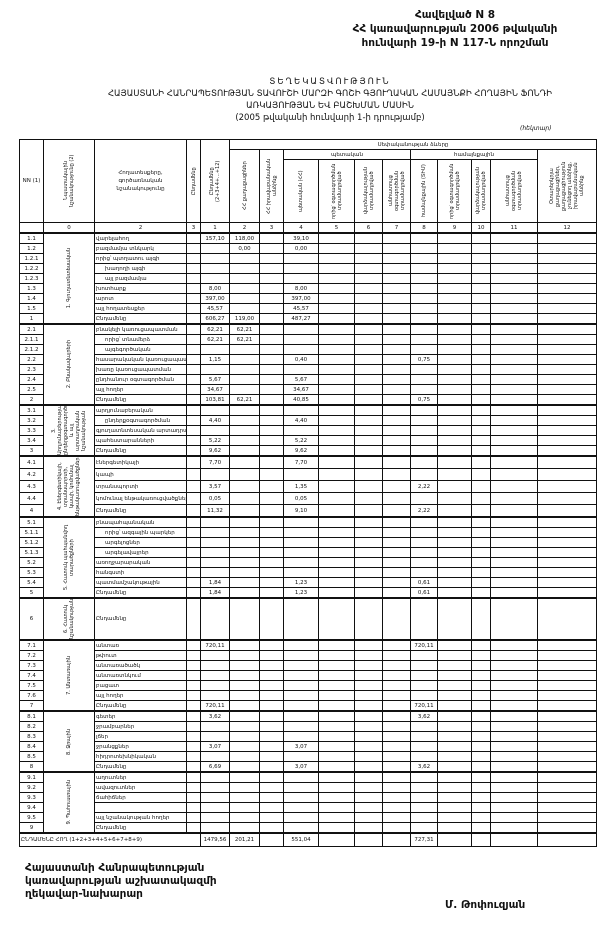 The image size is (609, 945). Describe the element at coordinates (215, 462) in the screenshot. I see `cell-total: 7,70` at that location.